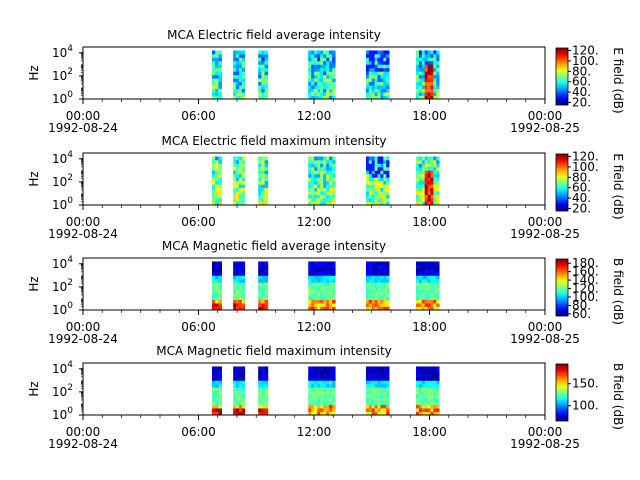 The width and height of the screenshot is (640, 480). I want to click on data-segment, so click(377, 286).